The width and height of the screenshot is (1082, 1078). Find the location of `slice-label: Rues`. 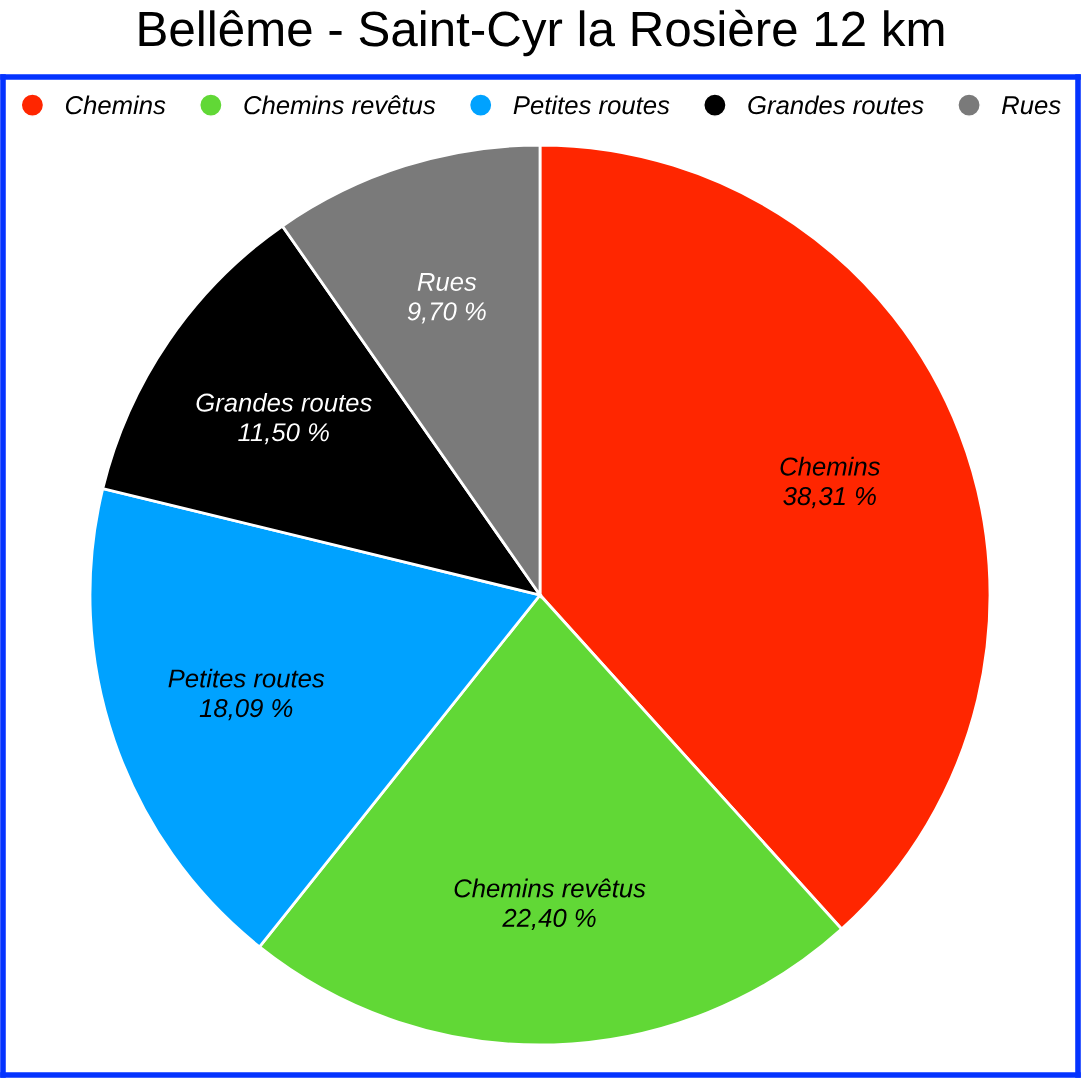

slice-label: Rues is located at coordinates (447, 282).